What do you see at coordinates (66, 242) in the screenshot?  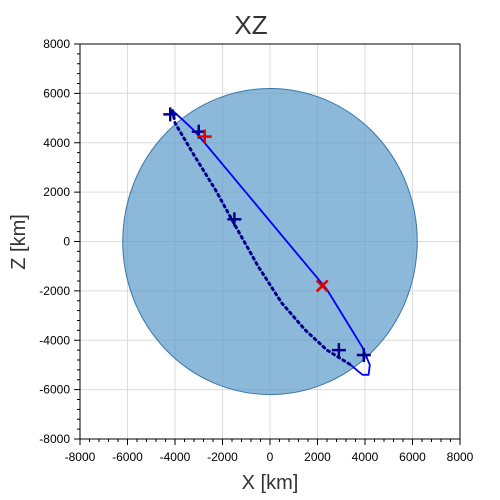 I see `y-tick-label: 0` at bounding box center [66, 242].